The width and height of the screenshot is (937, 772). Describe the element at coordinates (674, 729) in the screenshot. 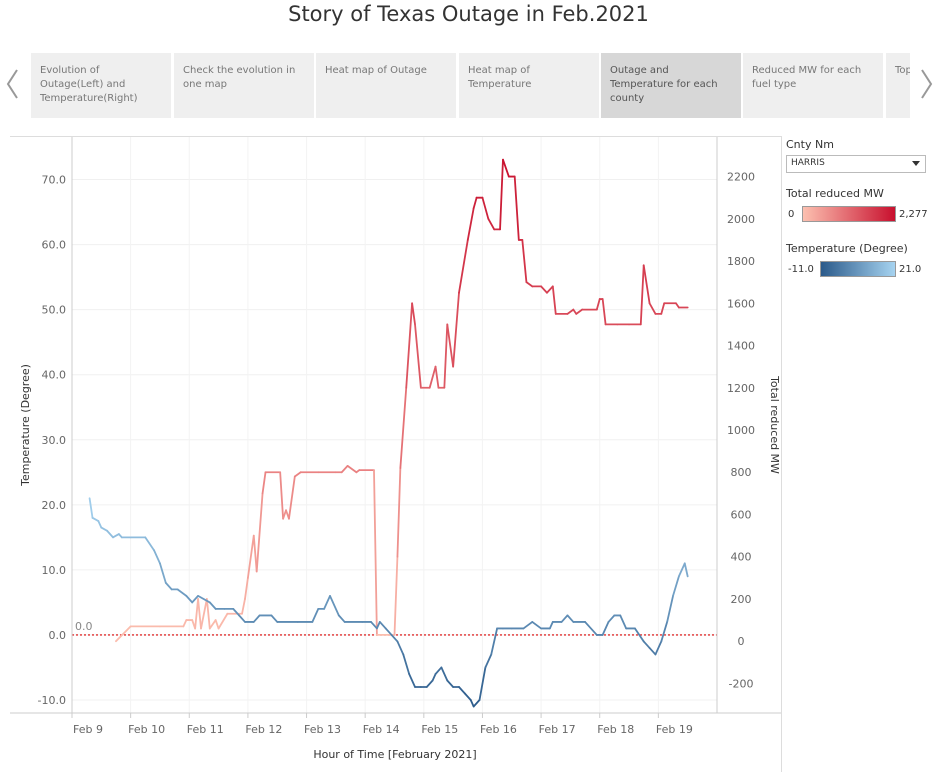

I see `x-tick-label: Feb 19` at that location.